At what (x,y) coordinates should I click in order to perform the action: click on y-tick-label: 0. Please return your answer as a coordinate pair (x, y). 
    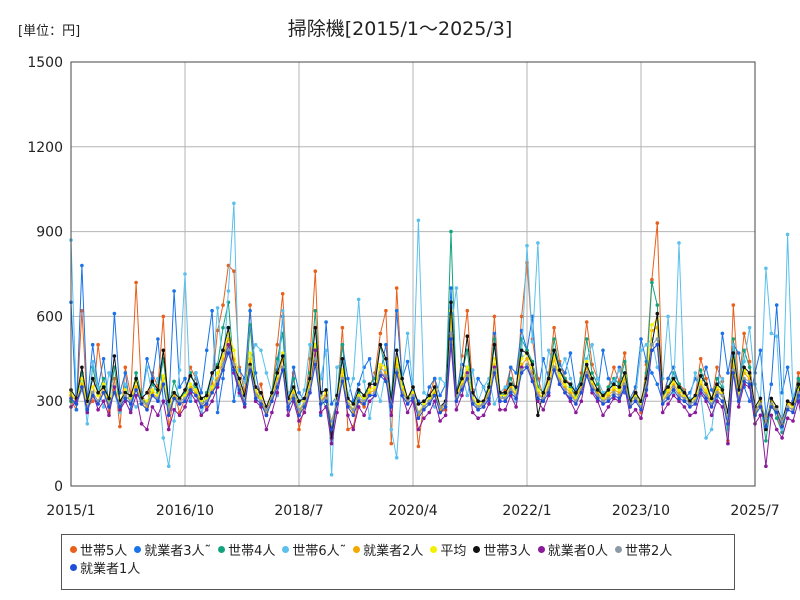
    Looking at the image, I should click on (58, 487).